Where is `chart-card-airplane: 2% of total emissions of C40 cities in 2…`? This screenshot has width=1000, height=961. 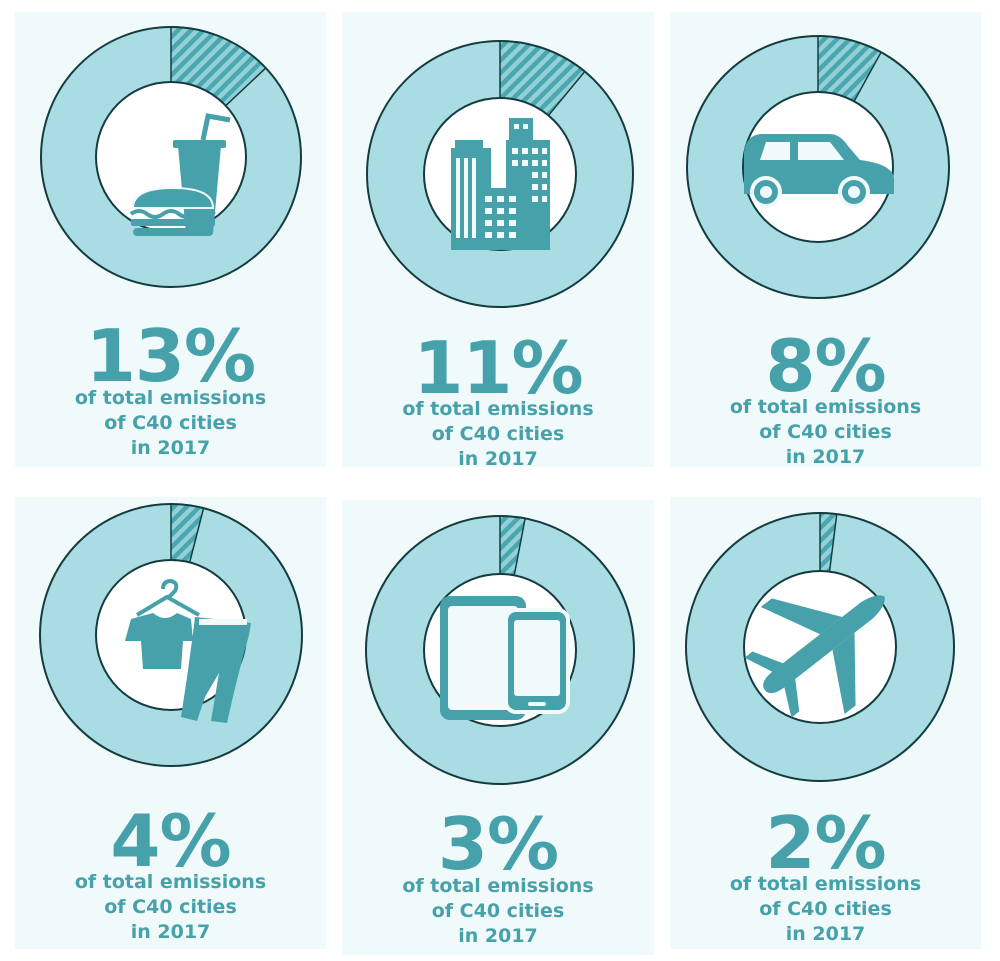 chart-card-airplane: 2% of total emissions of C40 cities in 2… is located at coordinates (825, 723).